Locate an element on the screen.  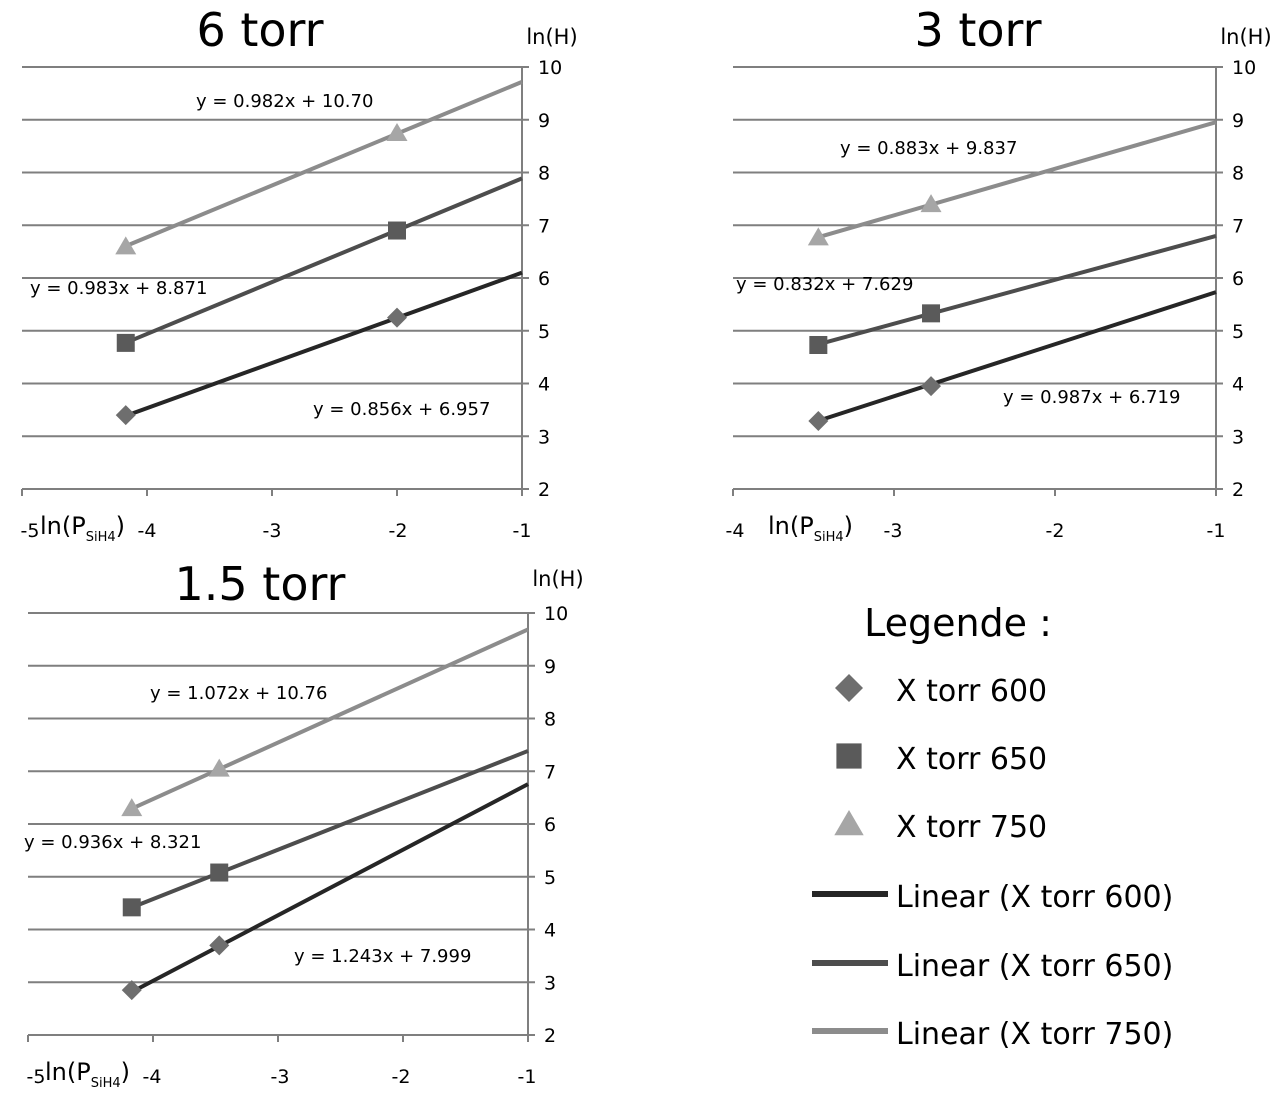
trendline-equation: y = 0.832x + 7.629 is located at coordinates (824, 284).